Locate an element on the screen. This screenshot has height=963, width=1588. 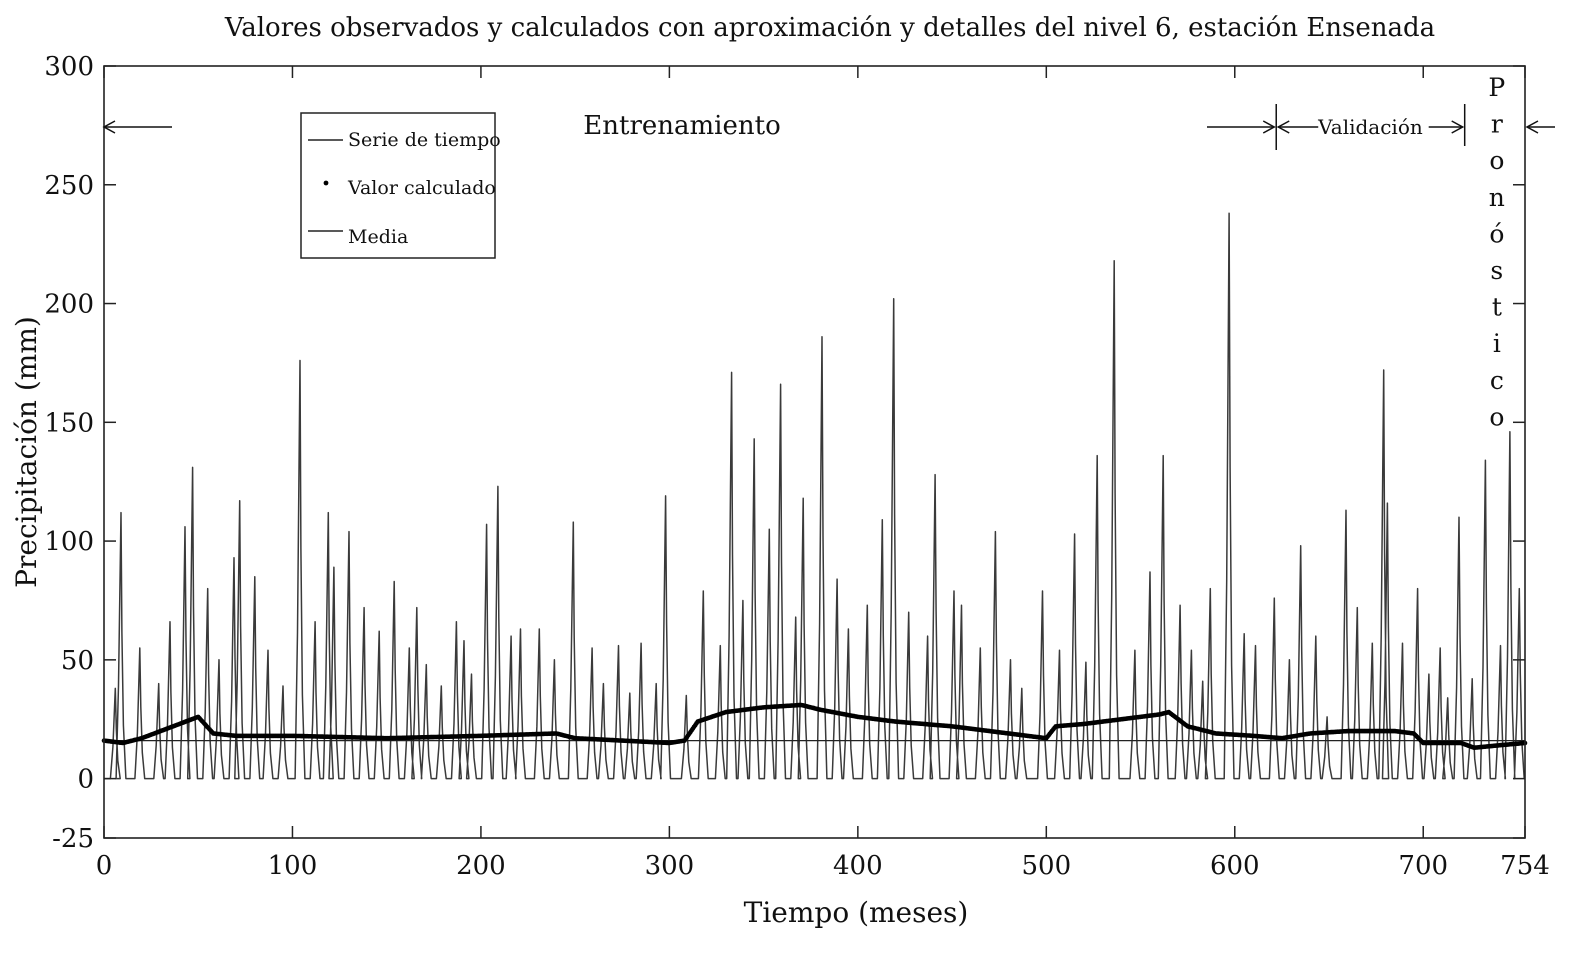
series-calculated-values is located at coordinates (814, 726).